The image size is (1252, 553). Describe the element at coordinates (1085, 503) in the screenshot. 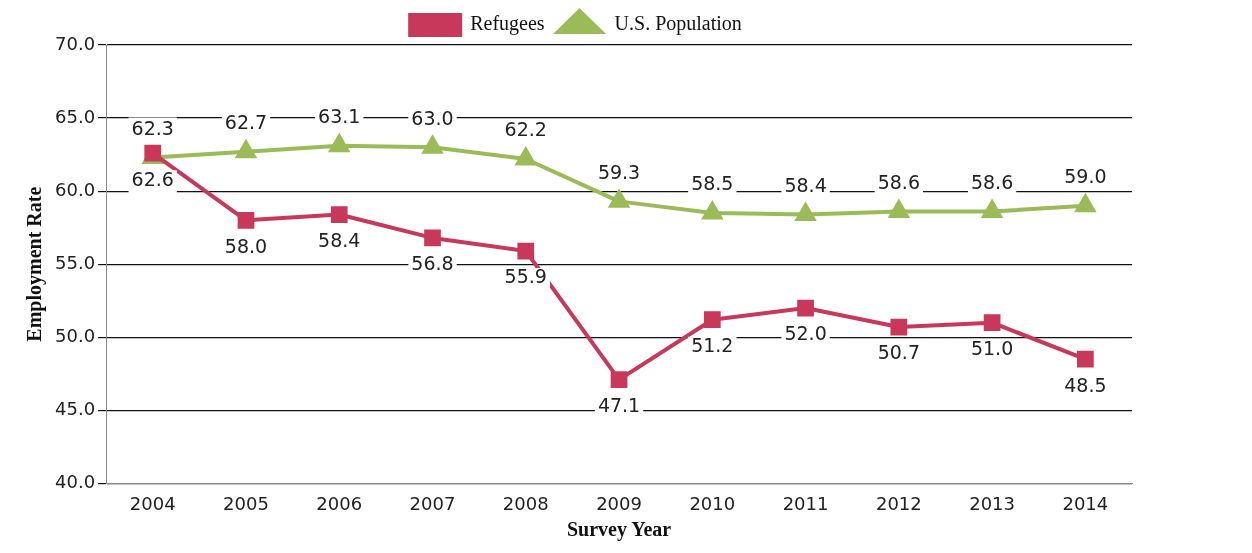

I see `x-tick-label: 2014` at that location.